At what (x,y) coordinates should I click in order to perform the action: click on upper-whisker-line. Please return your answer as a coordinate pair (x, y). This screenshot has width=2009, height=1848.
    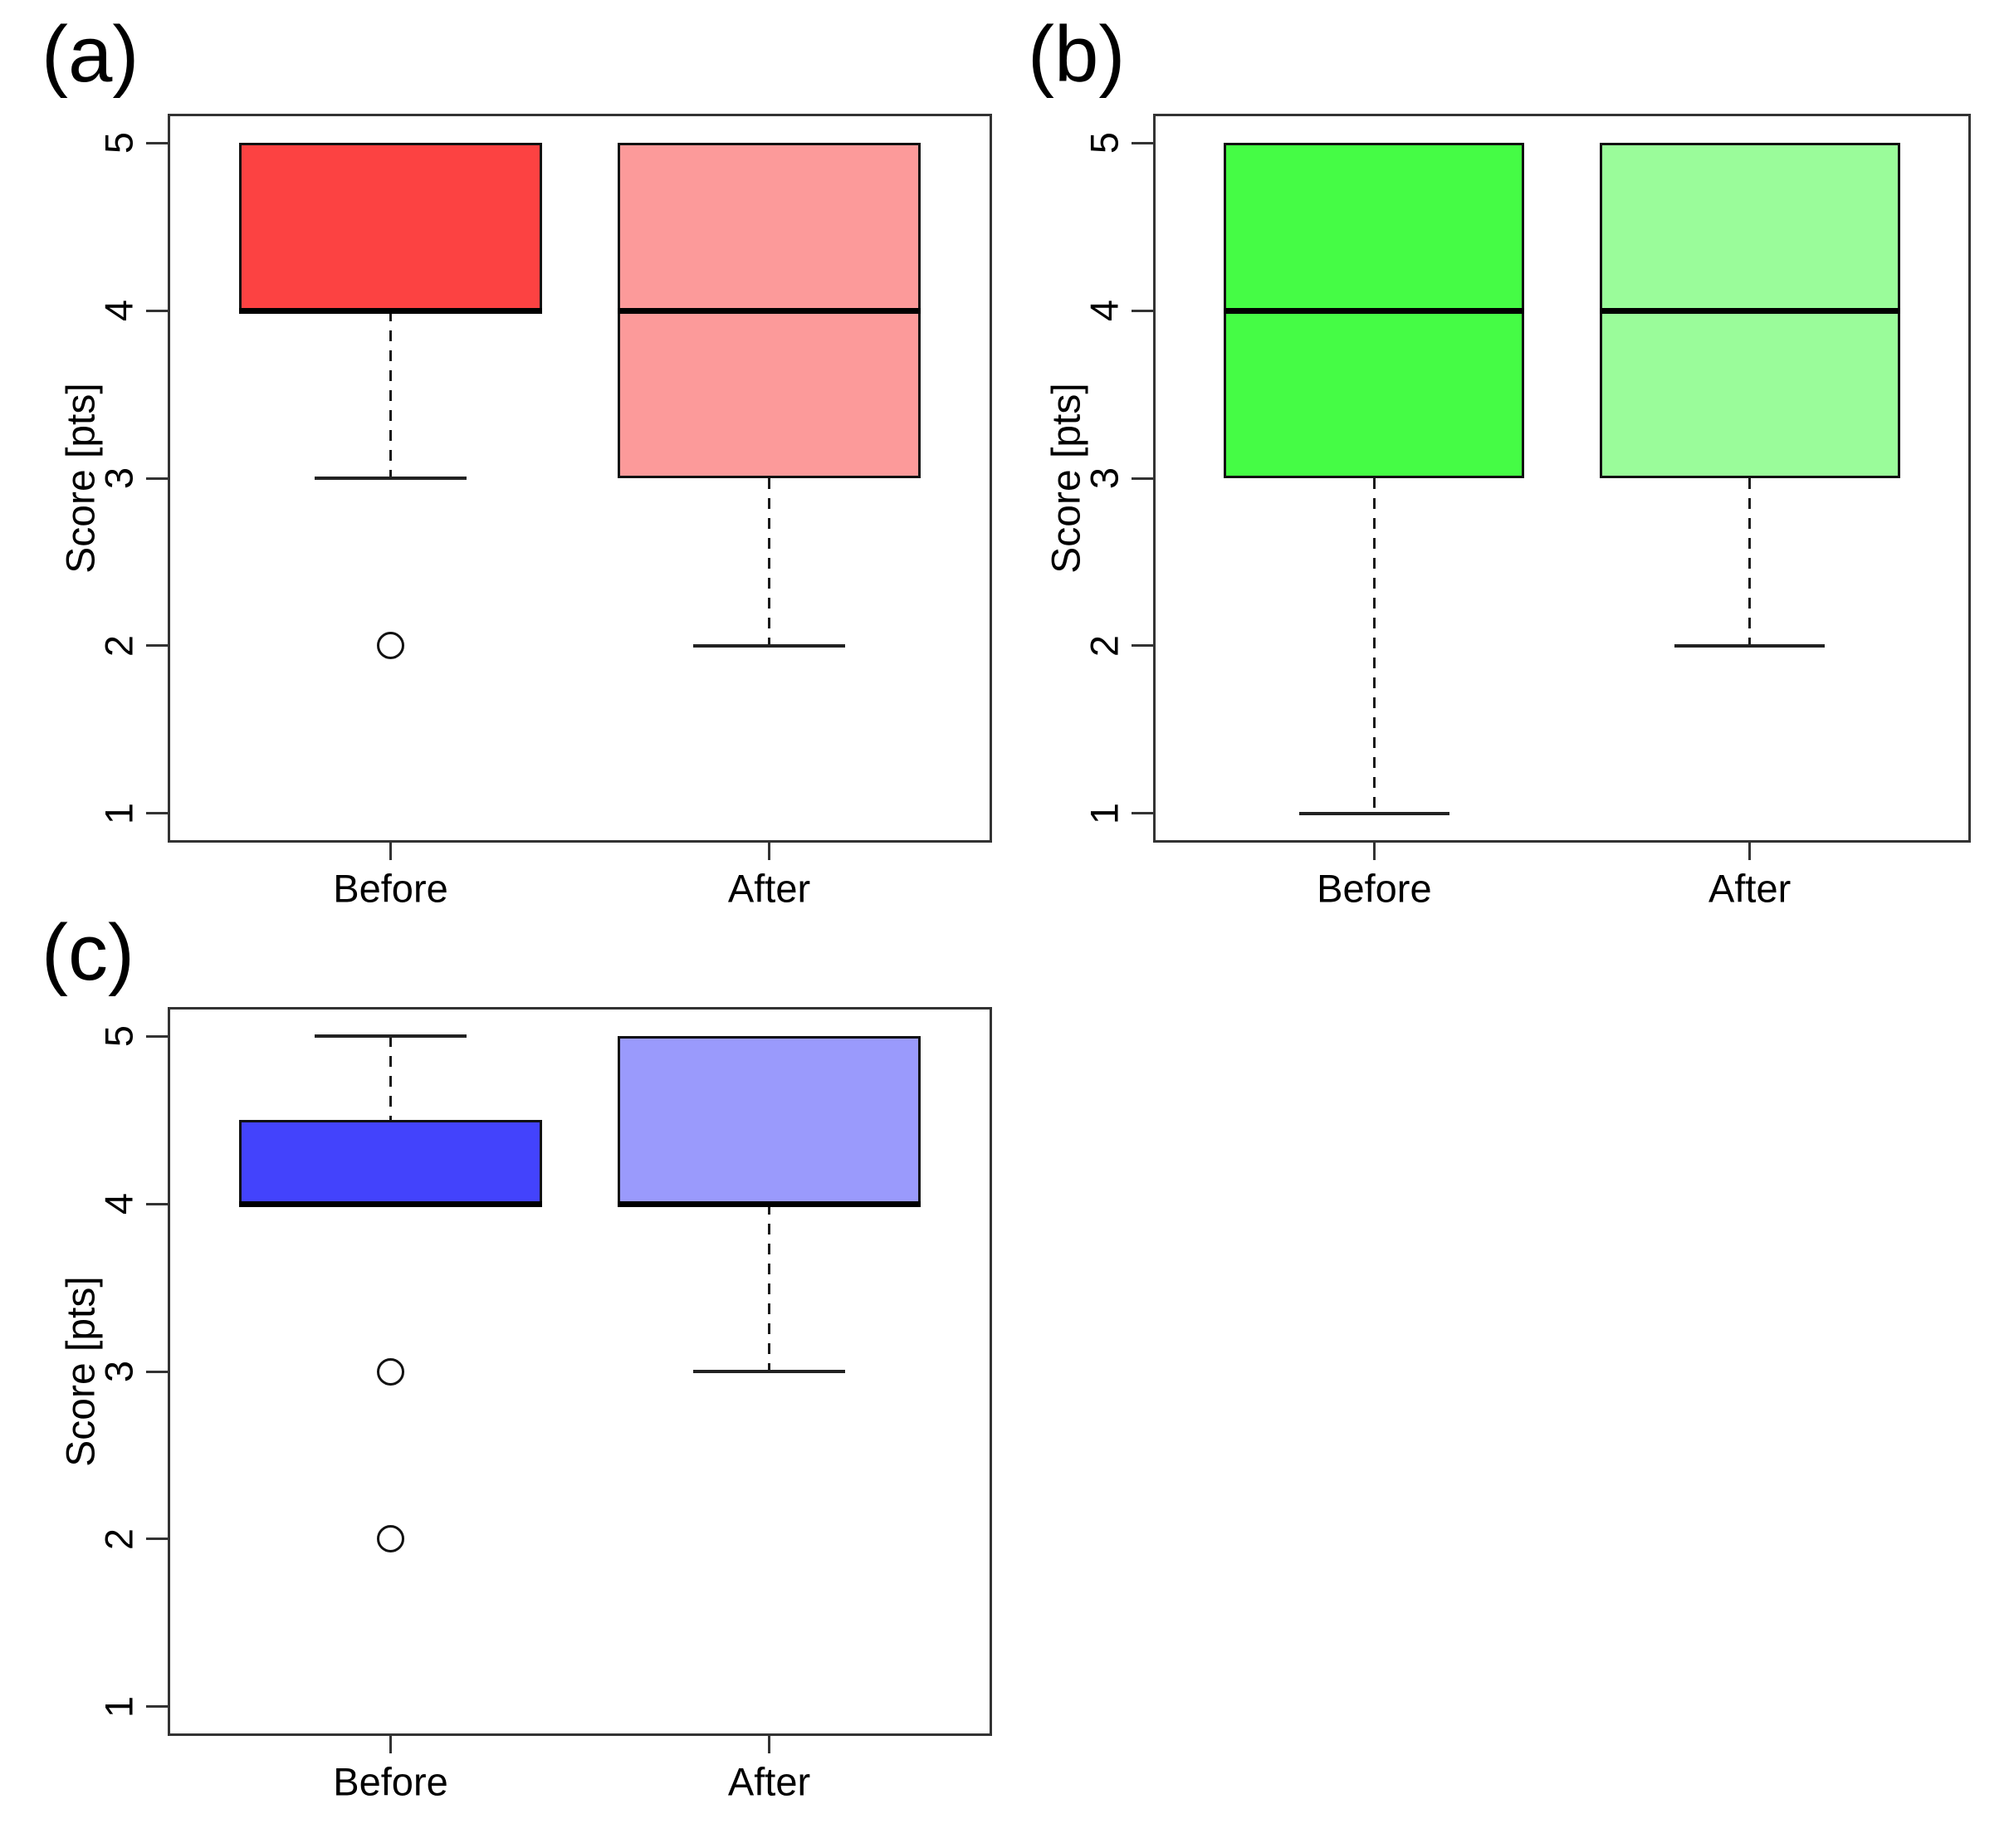
    Looking at the image, I should click on (390, 1078).